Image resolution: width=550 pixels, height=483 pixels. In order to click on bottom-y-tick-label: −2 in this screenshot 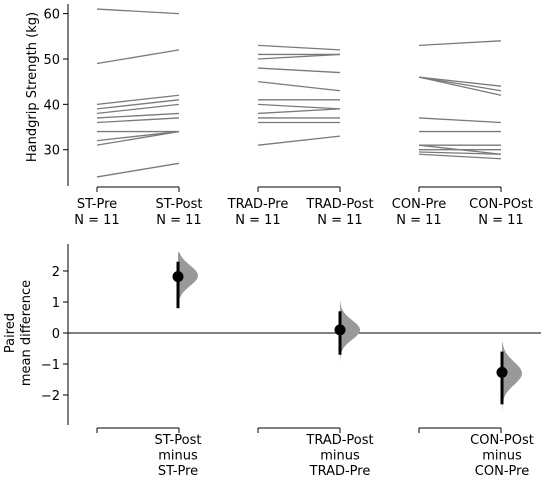, I will do `click(50, 396)`.